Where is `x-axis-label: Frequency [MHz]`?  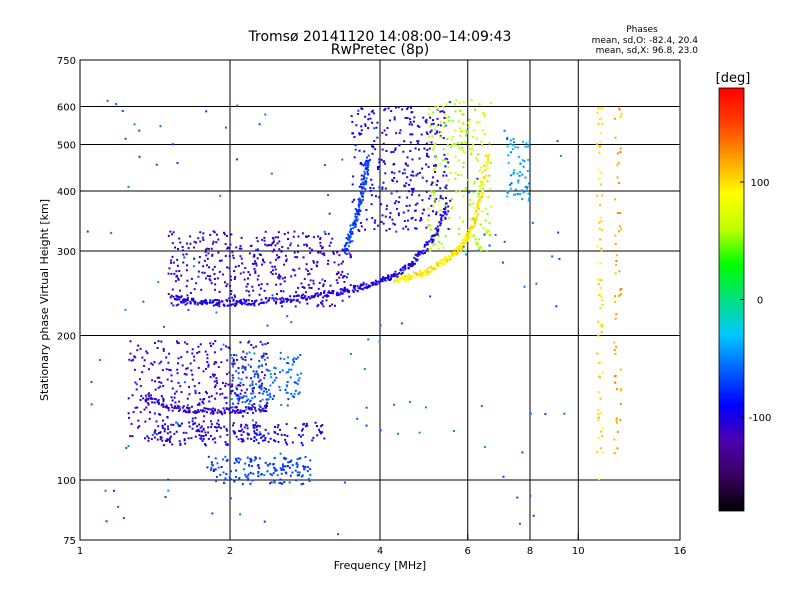
x-axis-label: Frequency [MHz] is located at coordinates (380, 565).